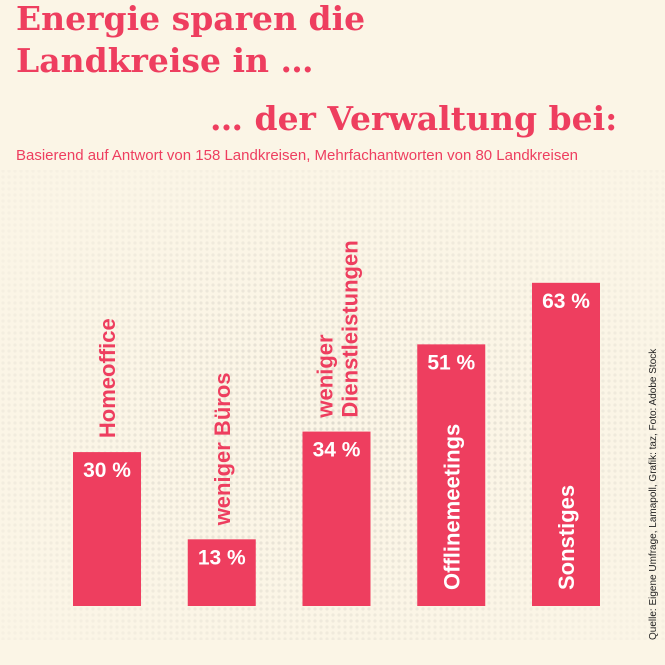 This screenshot has width=665, height=665. I want to click on heading: … der Verwaltung bei:, so click(413, 118).